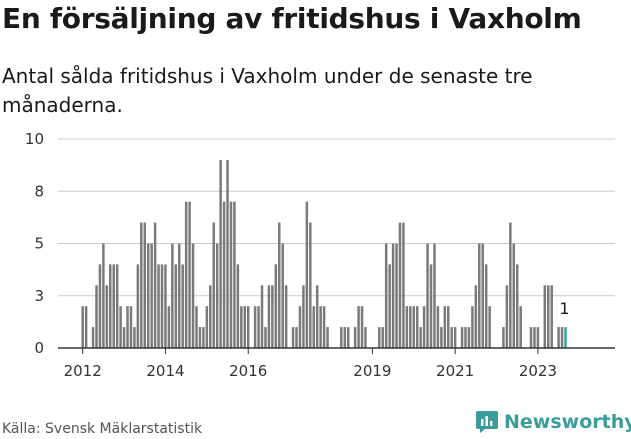 The width and height of the screenshot is (631, 439). Describe the element at coordinates (292, 18) in the screenshot. I see `chart-title: En försäljning av fritidshus i Vaxholm` at that location.